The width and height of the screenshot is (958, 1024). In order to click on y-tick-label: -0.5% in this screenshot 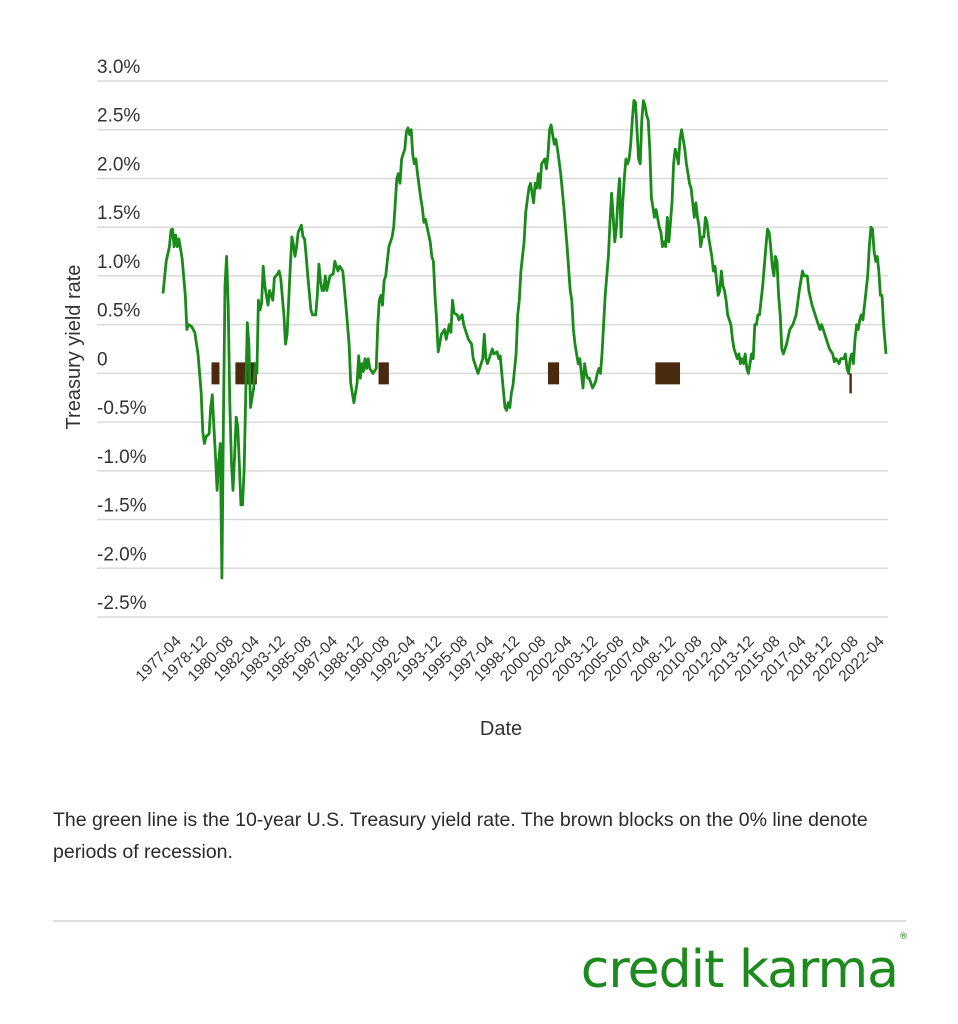, I will do `click(122, 408)`.